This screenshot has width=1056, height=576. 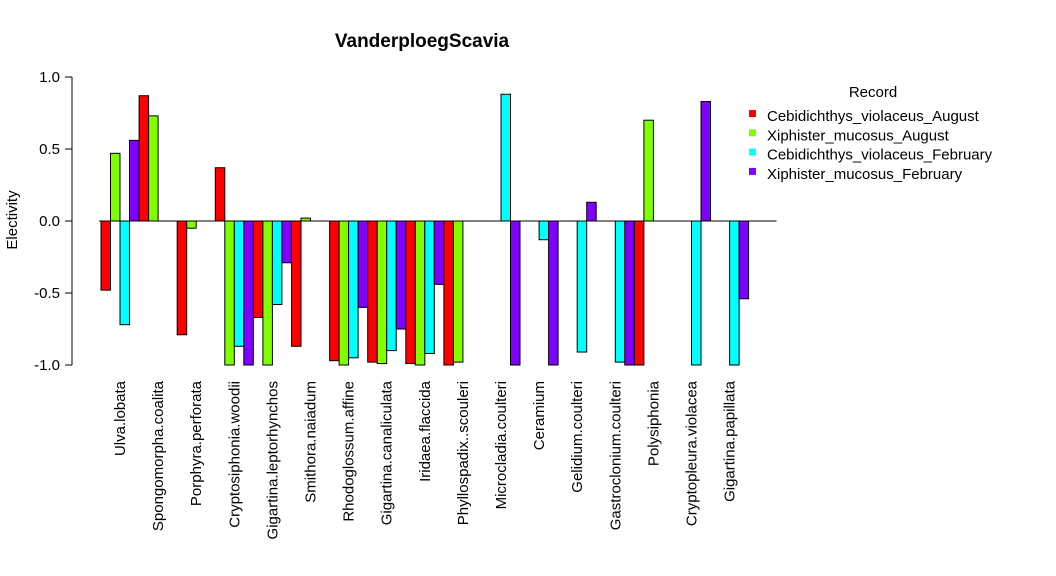 What do you see at coordinates (196, 443) in the screenshot?
I see `category-label: Porphyra.perforata` at bounding box center [196, 443].